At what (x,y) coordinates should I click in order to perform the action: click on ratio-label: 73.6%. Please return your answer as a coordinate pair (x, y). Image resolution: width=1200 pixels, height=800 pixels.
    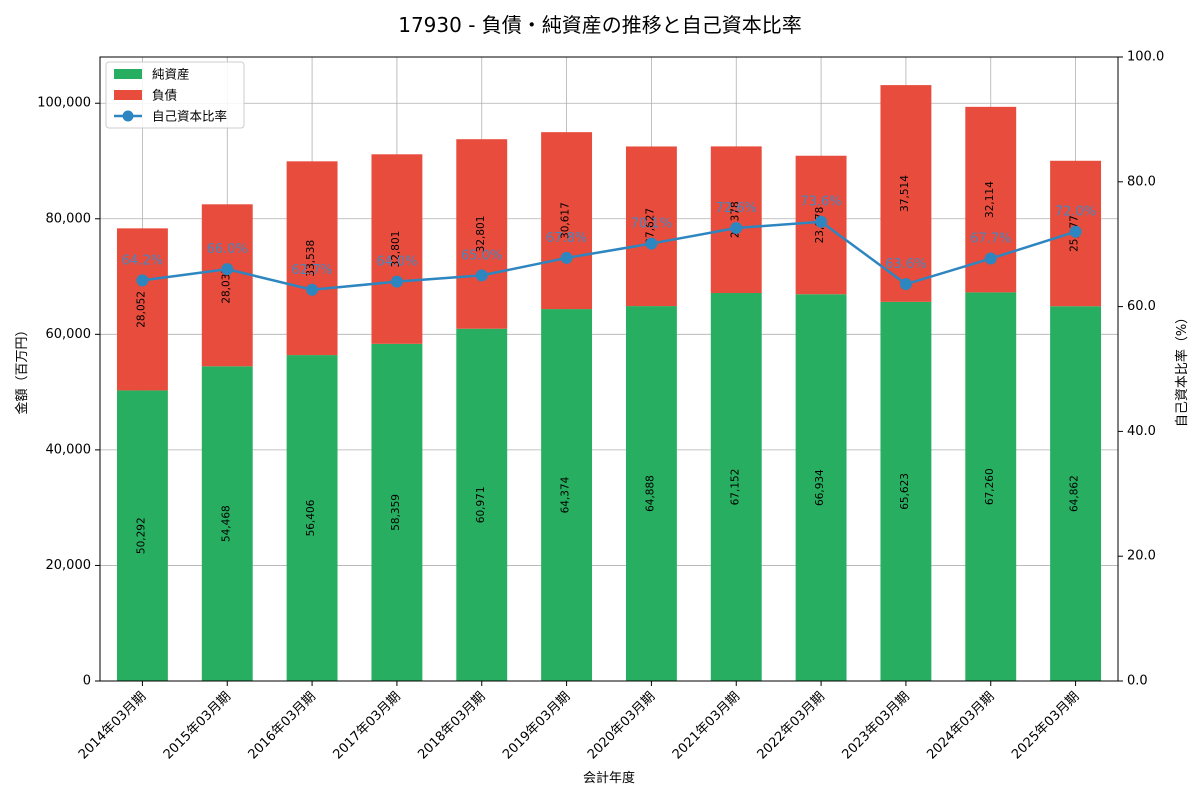
    Looking at the image, I should click on (820, 202).